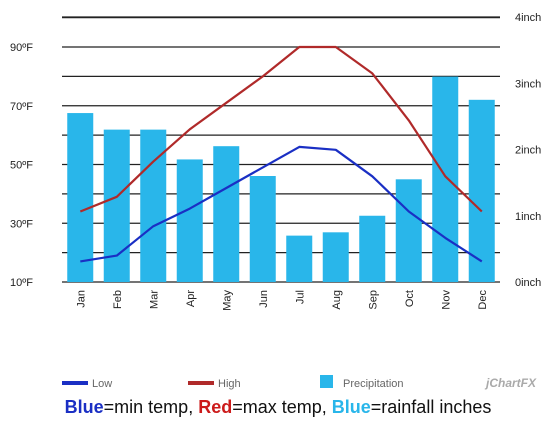  I want to click on x-tick-label: Oct, so click(410, 298).